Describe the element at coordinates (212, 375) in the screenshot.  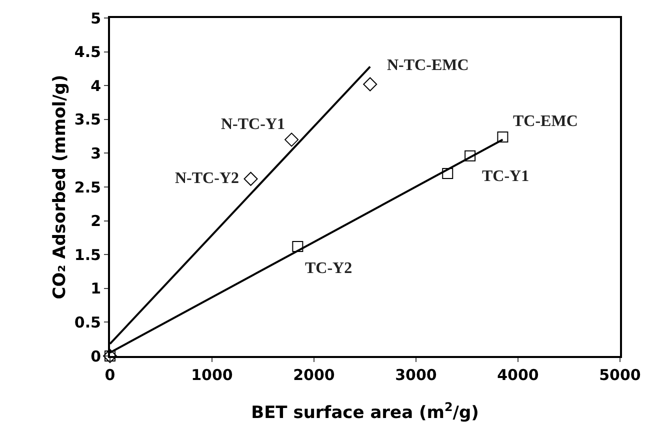
I see `x-tick-label: 1000` at that location.